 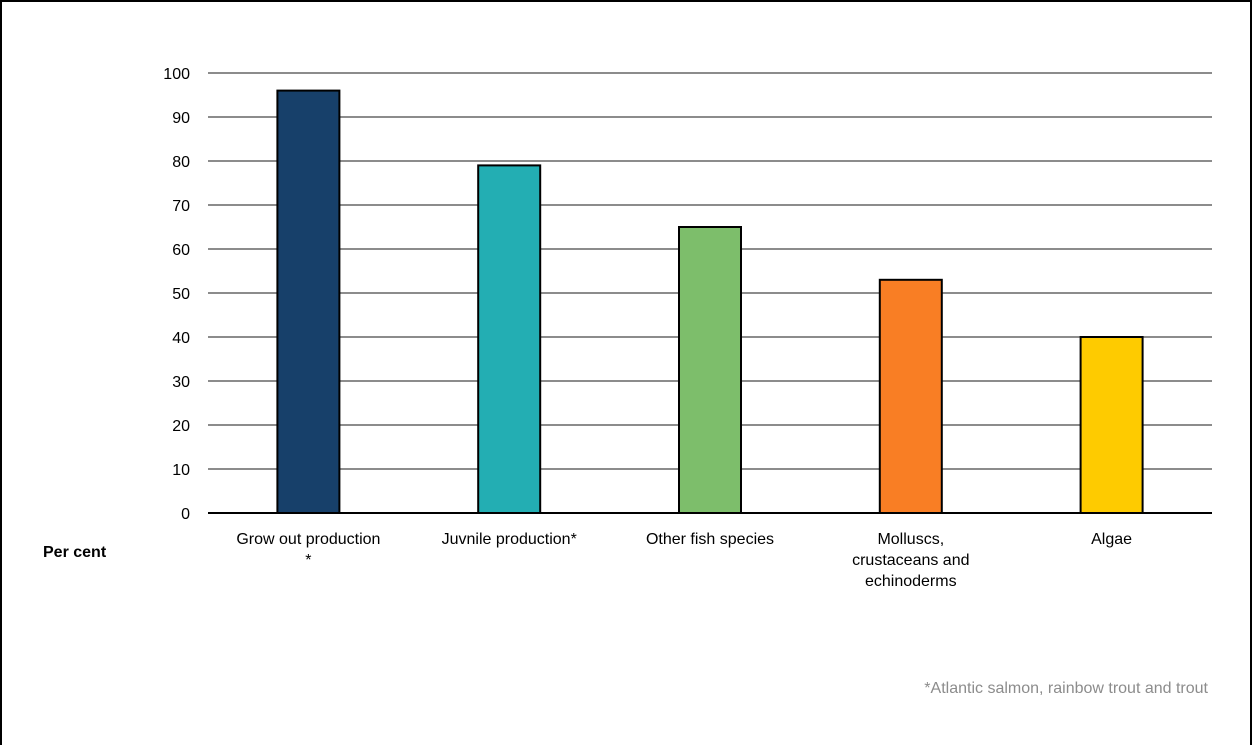 I want to click on y-axis-ticks: 0 10 20 30 40 50 60 70 80 90 100, so click(x=176, y=294).